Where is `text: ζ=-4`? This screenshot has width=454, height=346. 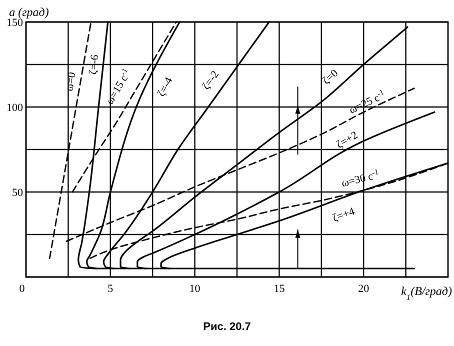 text: ζ=-4 is located at coordinates (165, 87).